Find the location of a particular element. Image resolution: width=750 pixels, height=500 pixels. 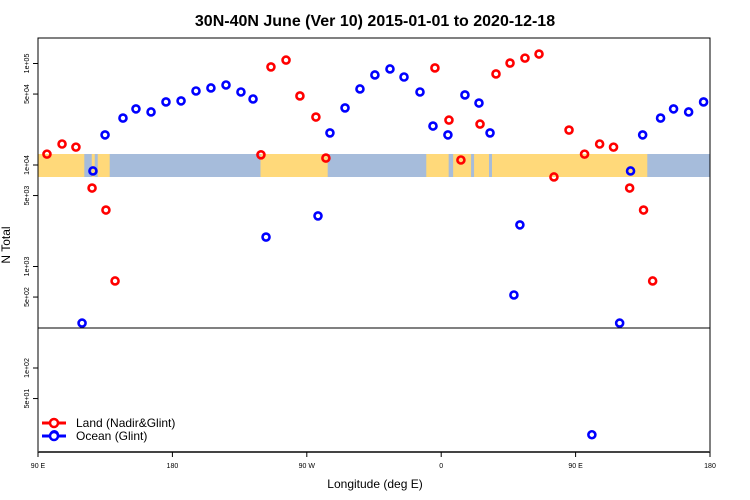

y-tick-label: 1e+05 is located at coordinates (27, 64).